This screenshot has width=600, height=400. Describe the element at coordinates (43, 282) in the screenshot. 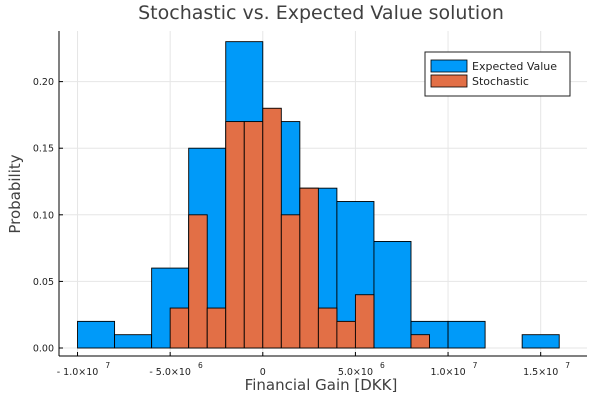

I see `y-tick-label: 0.05` at that location.